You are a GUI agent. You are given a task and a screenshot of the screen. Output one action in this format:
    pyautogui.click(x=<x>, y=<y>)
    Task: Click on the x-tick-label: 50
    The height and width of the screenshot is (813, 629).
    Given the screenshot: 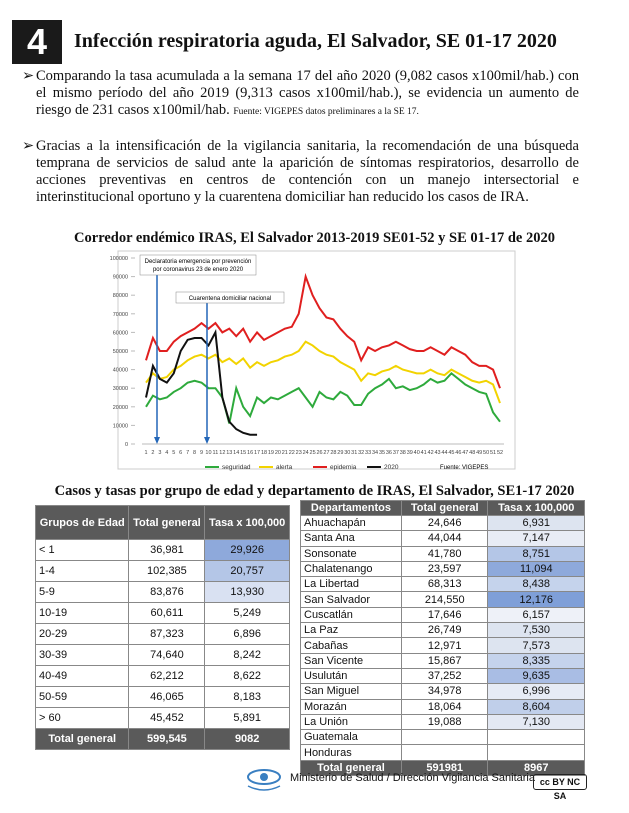 What is the action you would take?
    pyautogui.click(x=486, y=453)
    